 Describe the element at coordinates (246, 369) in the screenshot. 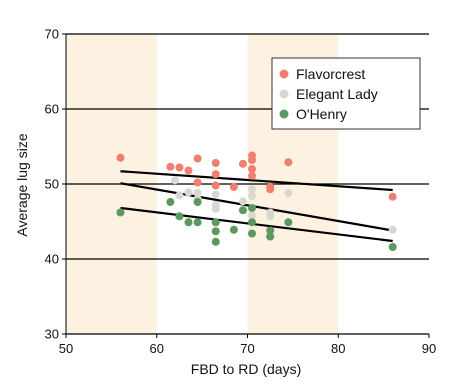

I see `x-axis-label: FBD to RD (days)` at that location.